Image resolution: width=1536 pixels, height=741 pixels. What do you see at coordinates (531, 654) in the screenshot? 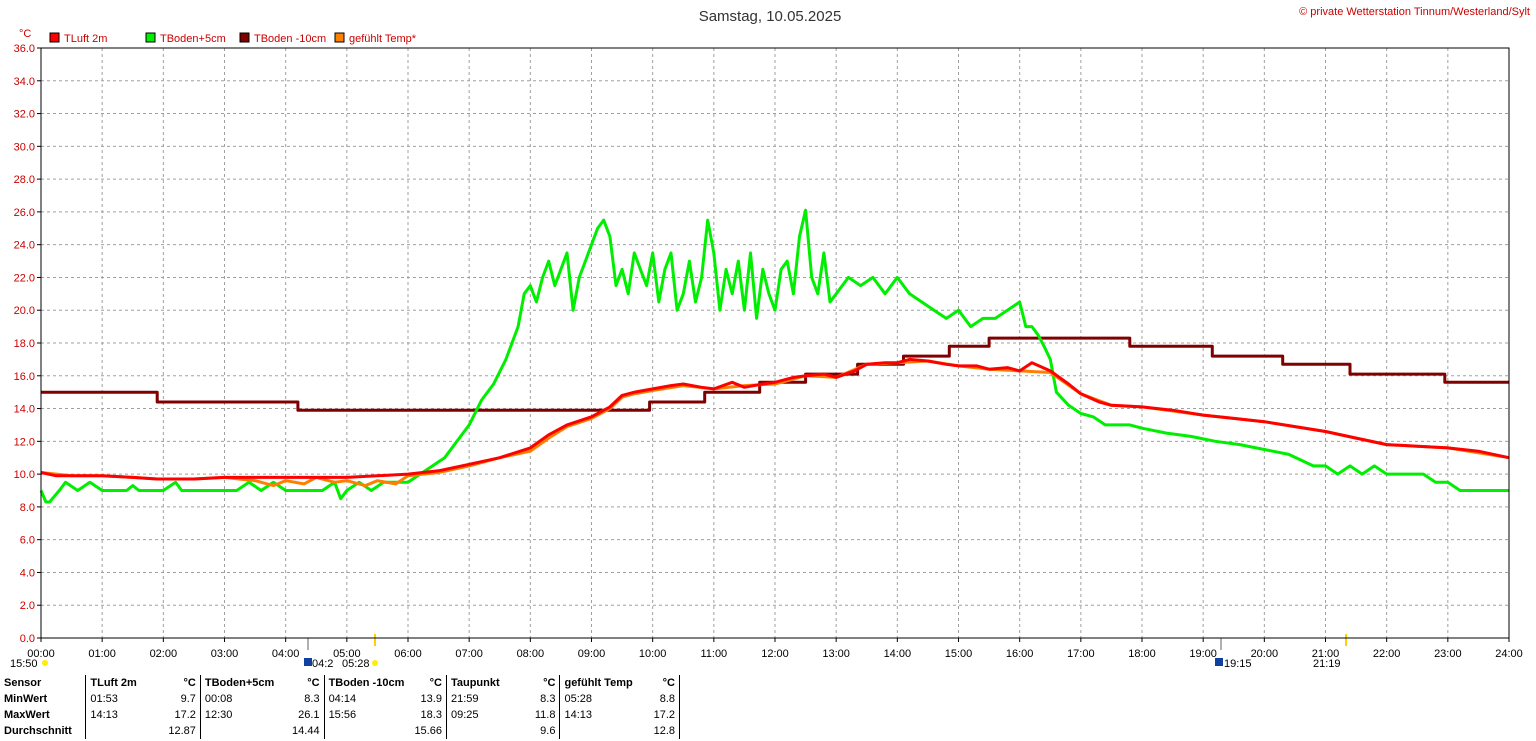
I see `x-tick-label: 08:00` at bounding box center [531, 654].